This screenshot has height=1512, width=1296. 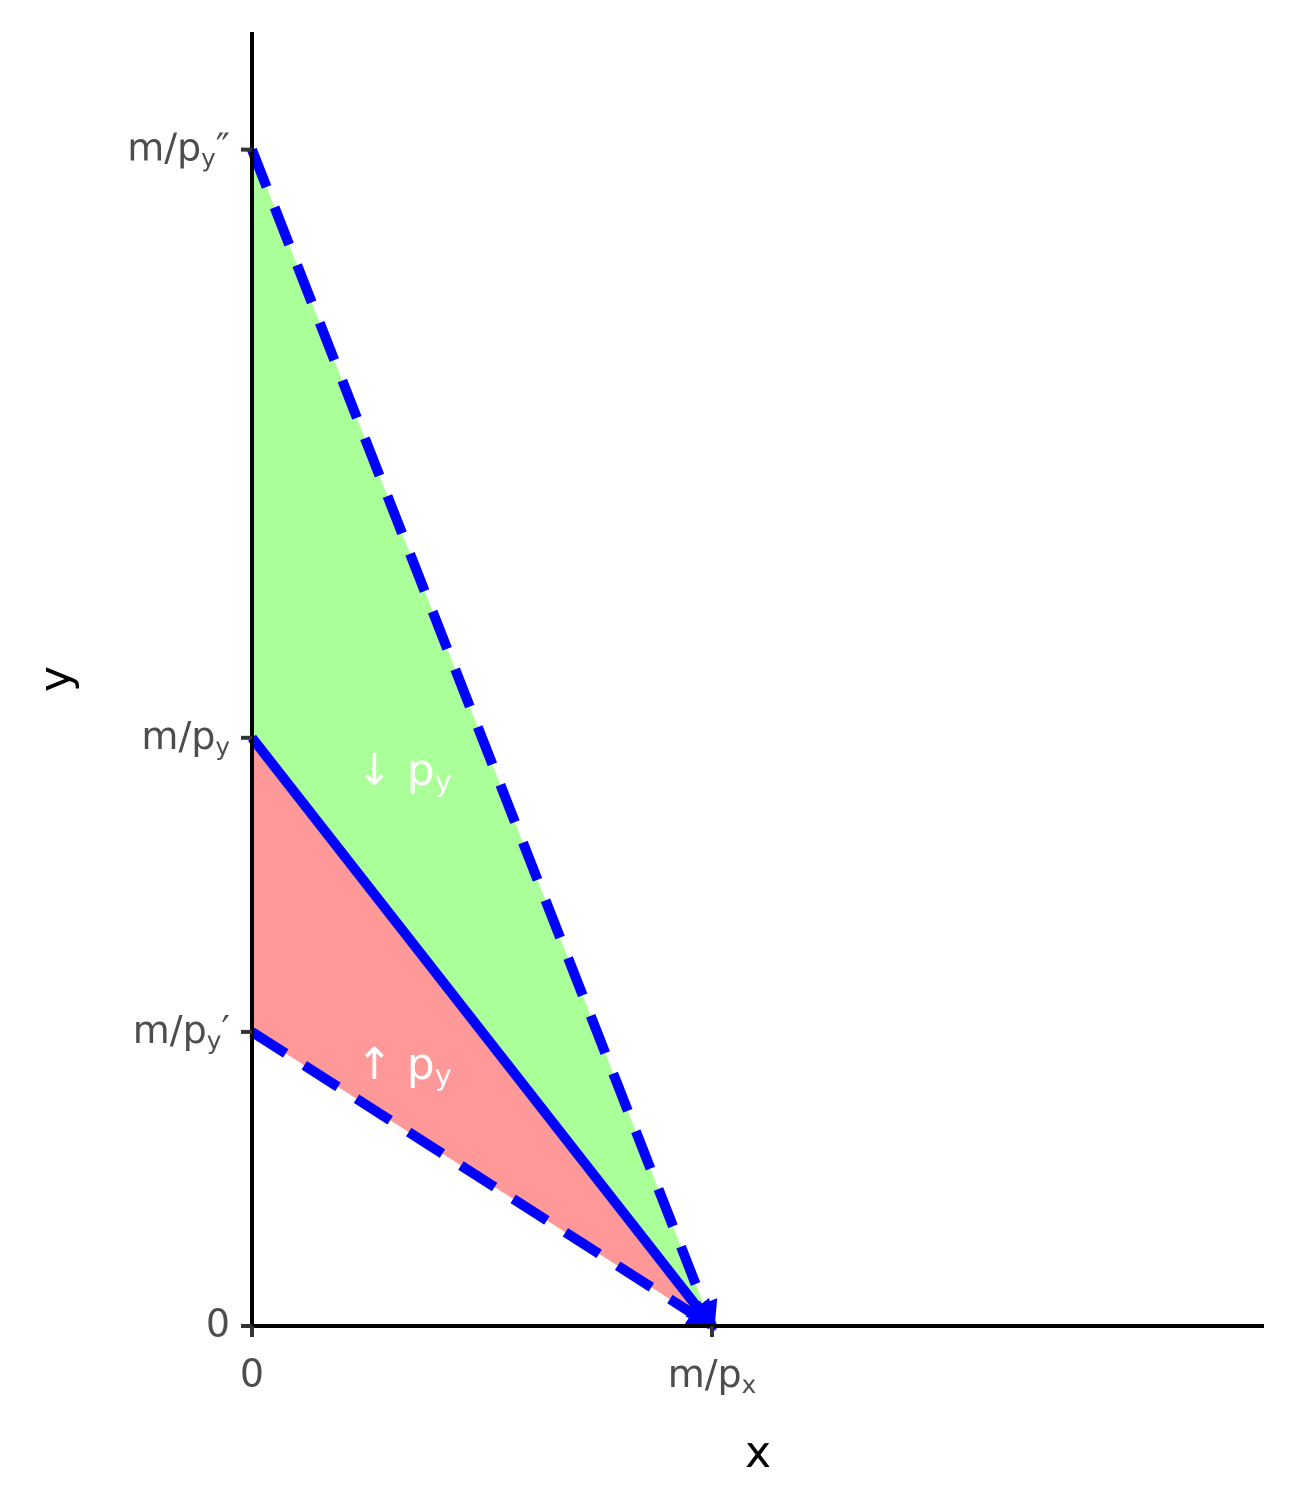 I want to click on y-tick-label-suffix: ″, so click(x=223, y=147).